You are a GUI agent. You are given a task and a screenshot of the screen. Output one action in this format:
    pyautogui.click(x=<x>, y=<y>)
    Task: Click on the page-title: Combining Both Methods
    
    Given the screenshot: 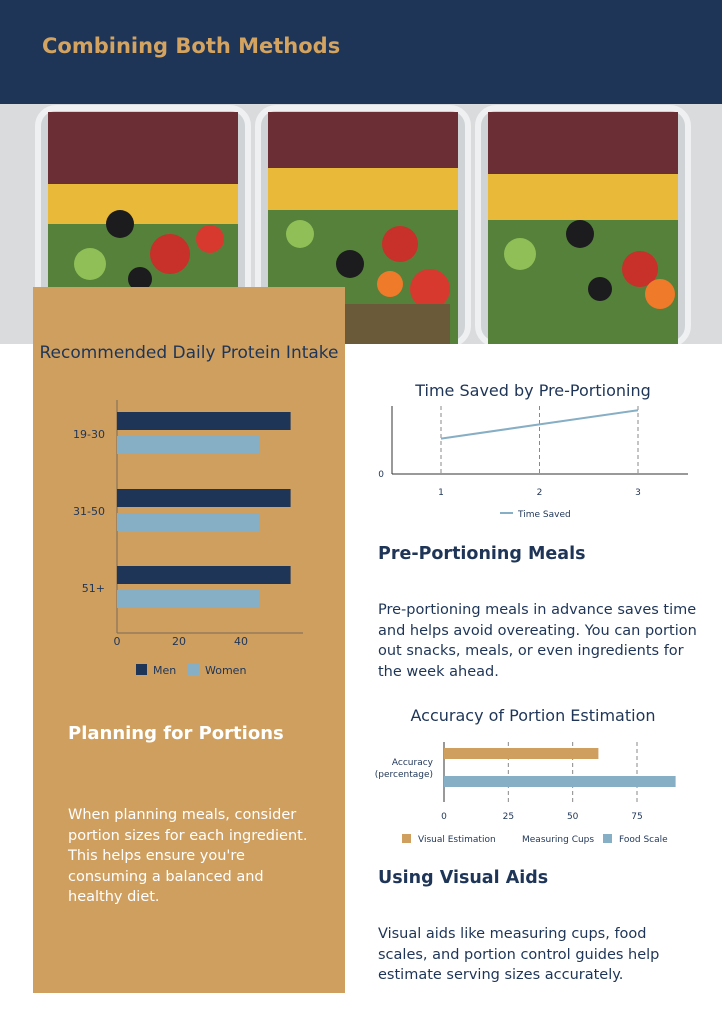 What is the action you would take?
    pyautogui.click(x=191, y=46)
    